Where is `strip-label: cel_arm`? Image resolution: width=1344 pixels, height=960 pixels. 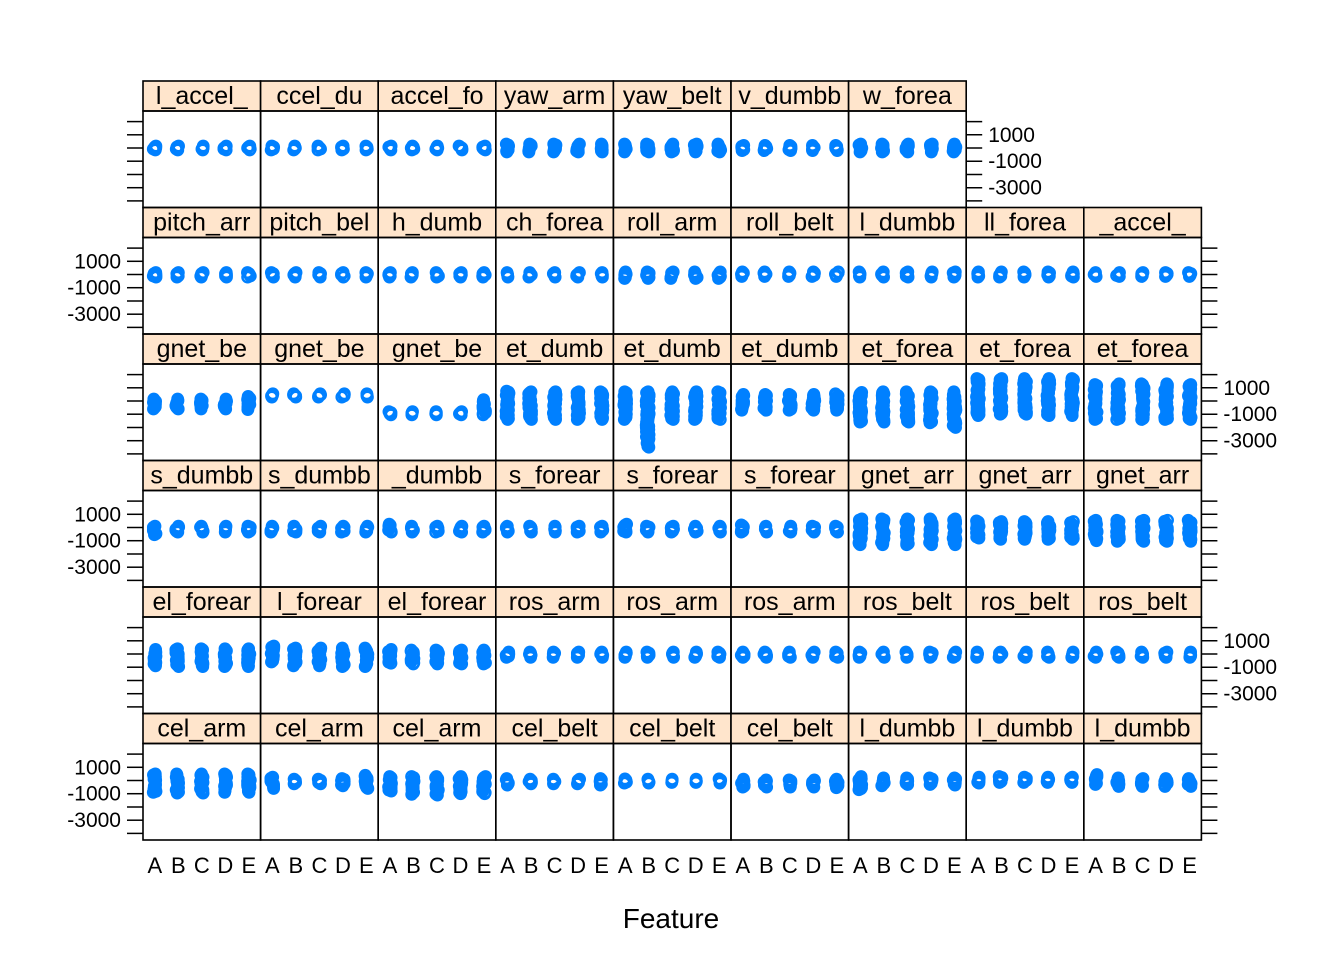
strip-label: cel_arm is located at coordinates (201, 729).